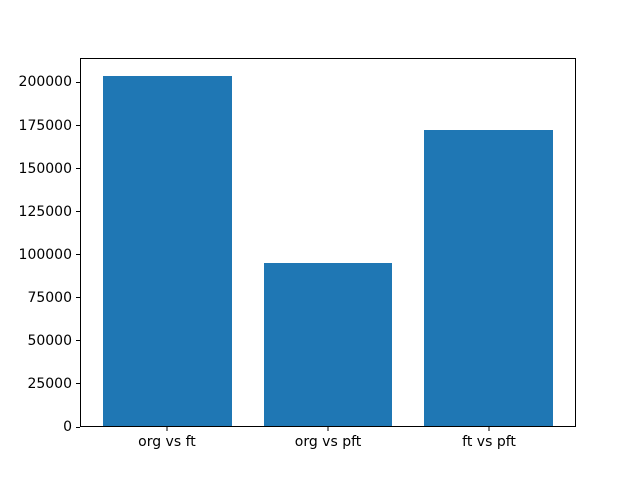 The height and width of the screenshot is (480, 640). Describe the element at coordinates (45, 168) in the screenshot. I see `y-axis-tick-label: 150000` at that location.